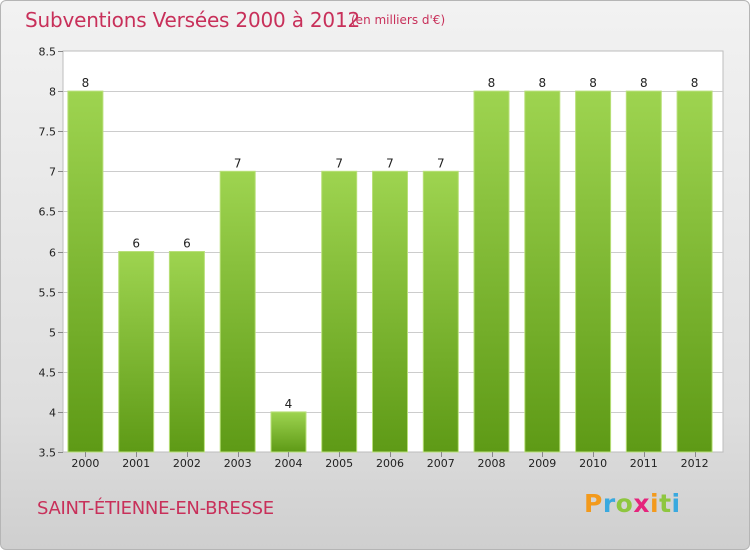  I want to click on commune-name: SAINT-ÉTIENNE-EN-BRESSE, so click(155, 508).